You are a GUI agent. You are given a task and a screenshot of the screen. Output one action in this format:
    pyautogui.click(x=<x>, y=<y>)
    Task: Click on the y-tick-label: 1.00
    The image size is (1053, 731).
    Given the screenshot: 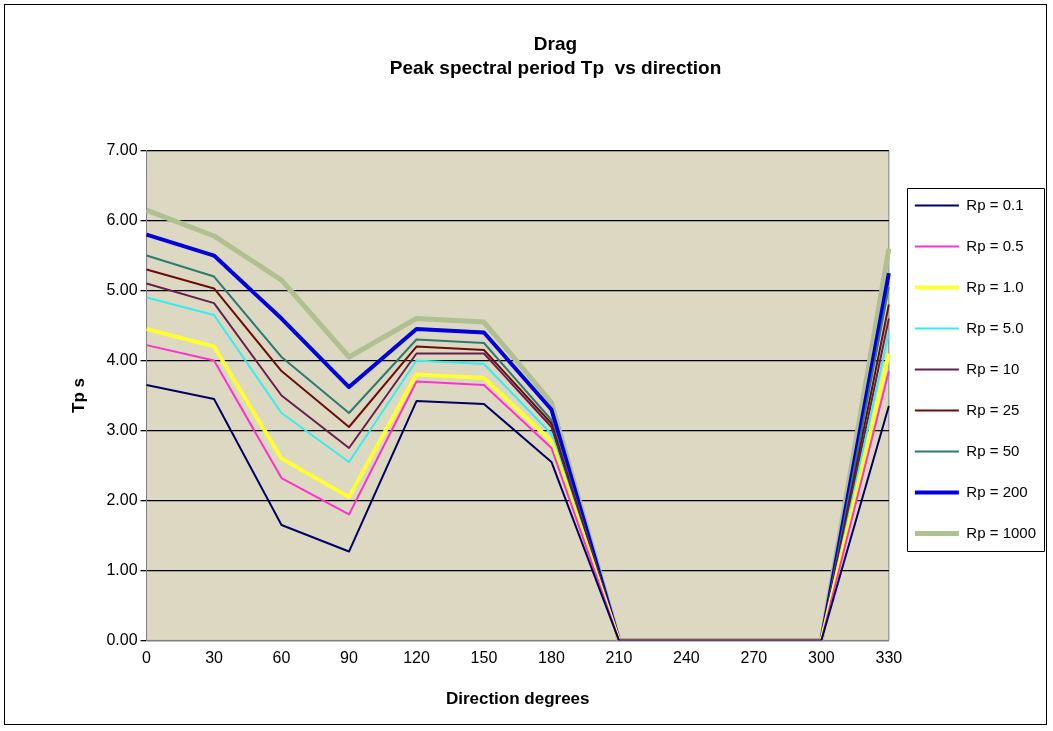 What is the action you would take?
    pyautogui.click(x=122, y=569)
    